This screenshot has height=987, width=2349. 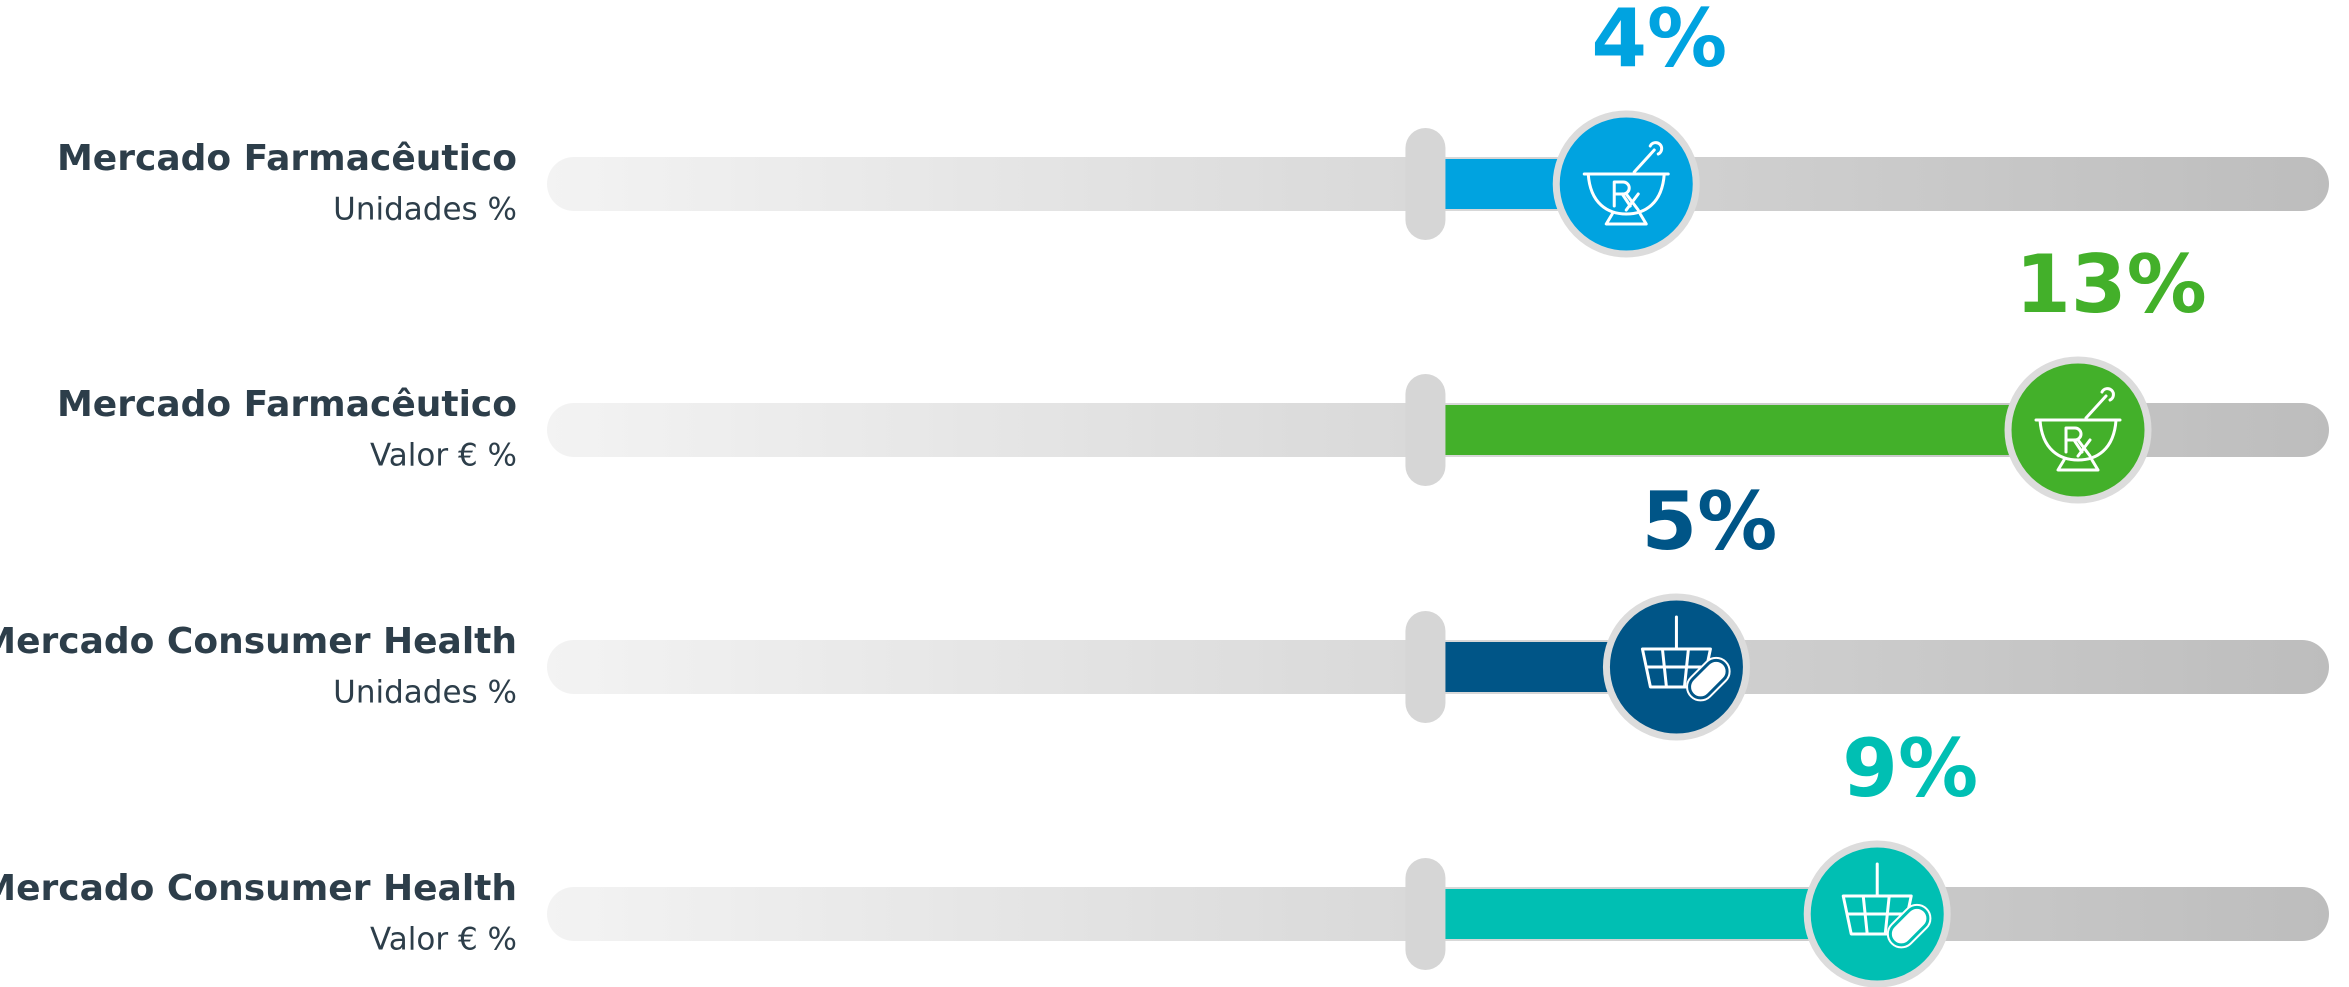 What do you see at coordinates (1710, 521) in the screenshot?
I see `value-label: 5%` at bounding box center [1710, 521].